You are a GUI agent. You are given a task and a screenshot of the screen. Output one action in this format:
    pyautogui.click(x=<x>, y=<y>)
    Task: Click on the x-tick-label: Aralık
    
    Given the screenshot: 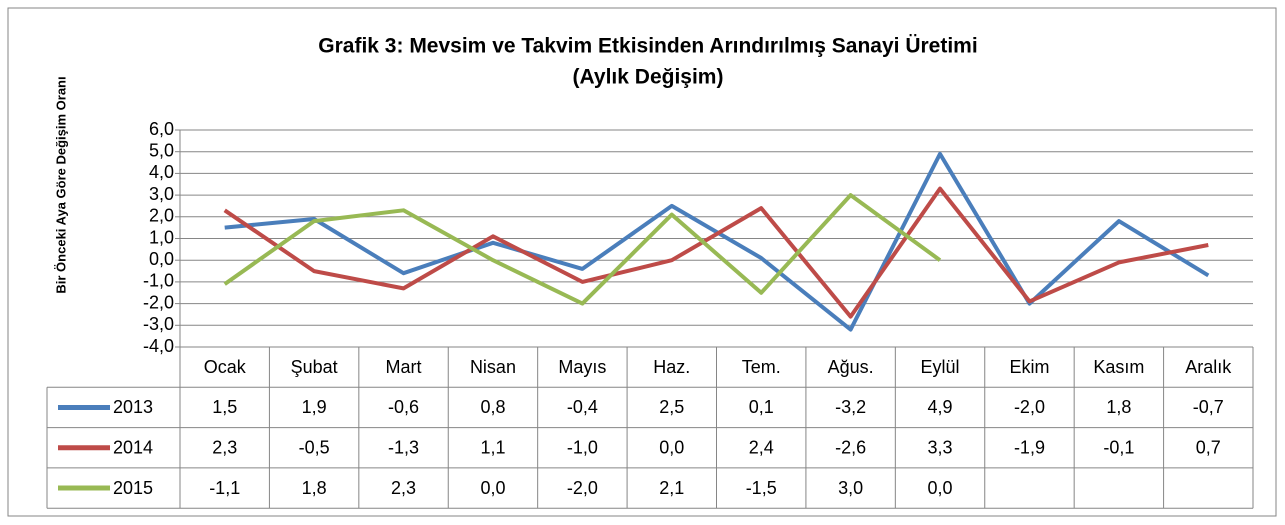 What is the action you would take?
    pyautogui.click(x=1208, y=367)
    